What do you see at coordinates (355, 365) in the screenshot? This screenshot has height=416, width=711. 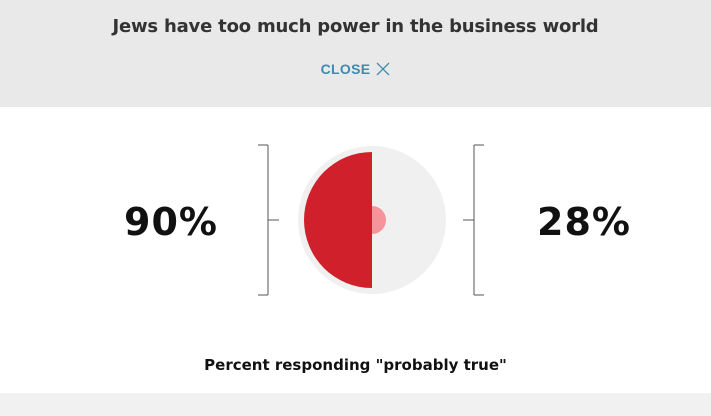 I see `chart-caption: Percent responding "probably true"` at bounding box center [355, 365].